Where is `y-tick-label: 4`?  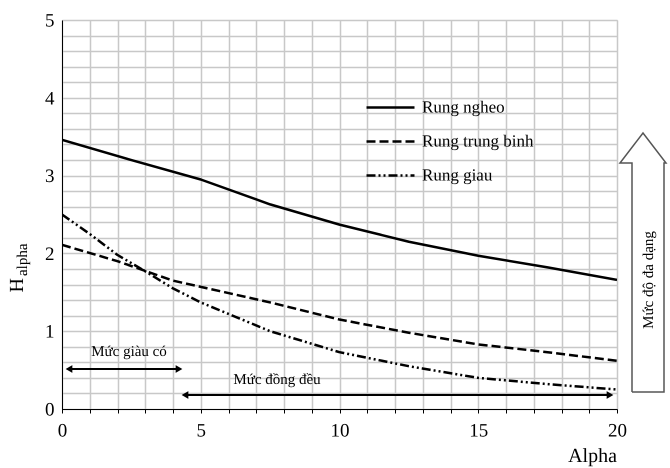 y-tick-label: 4 is located at coordinates (50, 99).